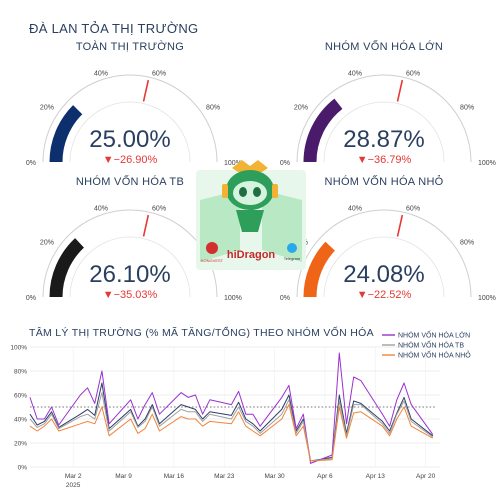 The height and width of the screenshot is (500, 500). What do you see at coordinates (114, 28) in the screenshot?
I see `page-title: ĐÀ LAN TỎA THỊ TRƯỜNG` at bounding box center [114, 28].